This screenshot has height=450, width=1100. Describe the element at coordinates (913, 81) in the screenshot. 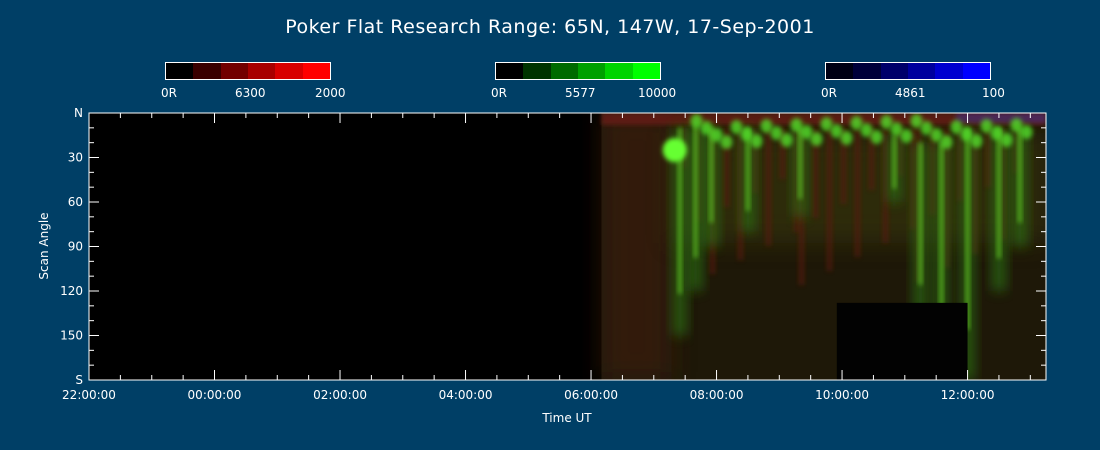

I see `colorbar-4861: 0R 4861 100` at that location.